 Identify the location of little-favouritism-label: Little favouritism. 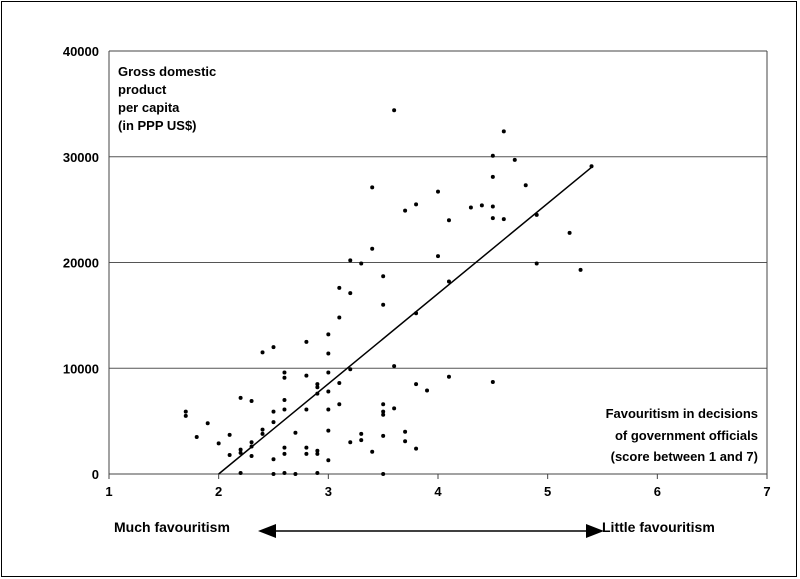
(658, 527).